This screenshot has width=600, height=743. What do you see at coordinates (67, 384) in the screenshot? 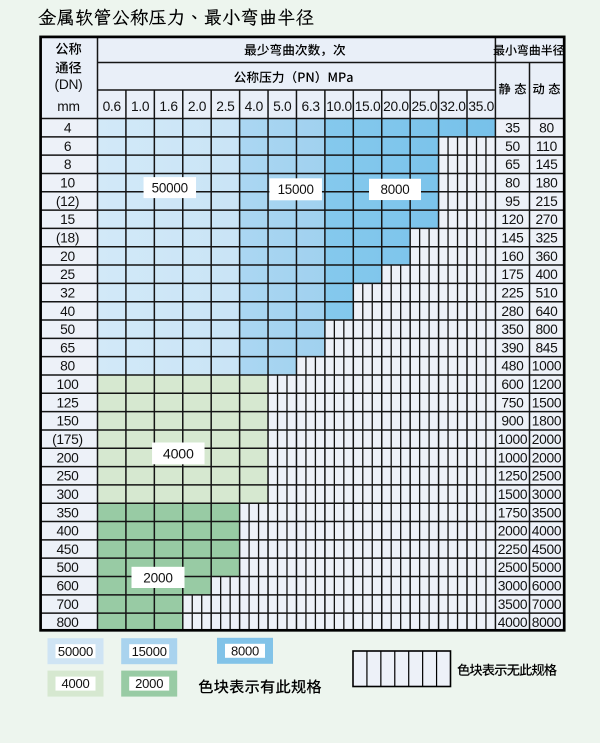
I see `svg-text: 100` at bounding box center [67, 384].